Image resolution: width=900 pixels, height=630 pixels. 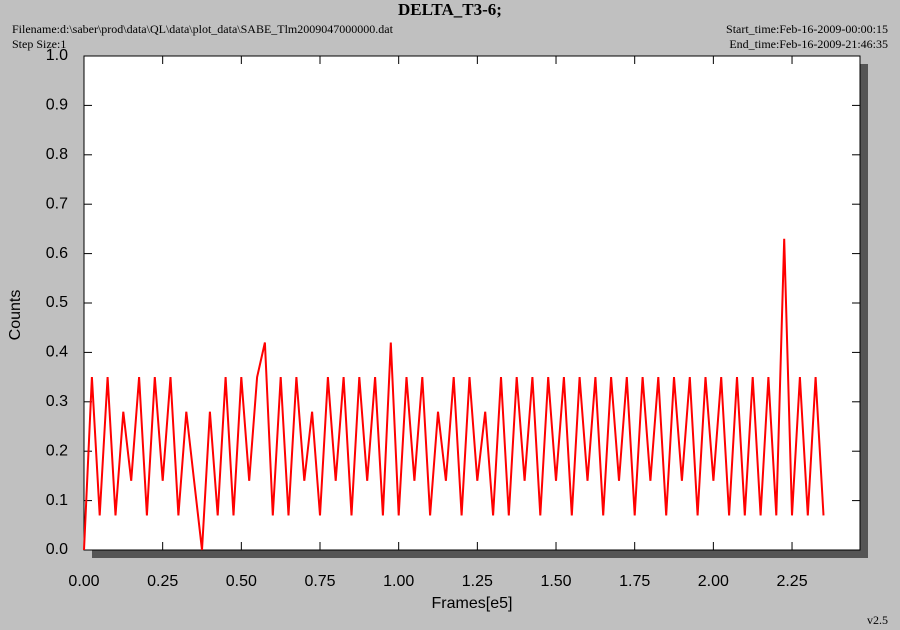 I want to click on start-time: Start_time:Feb-16-2009-00:00:15, so click(x=807, y=29).